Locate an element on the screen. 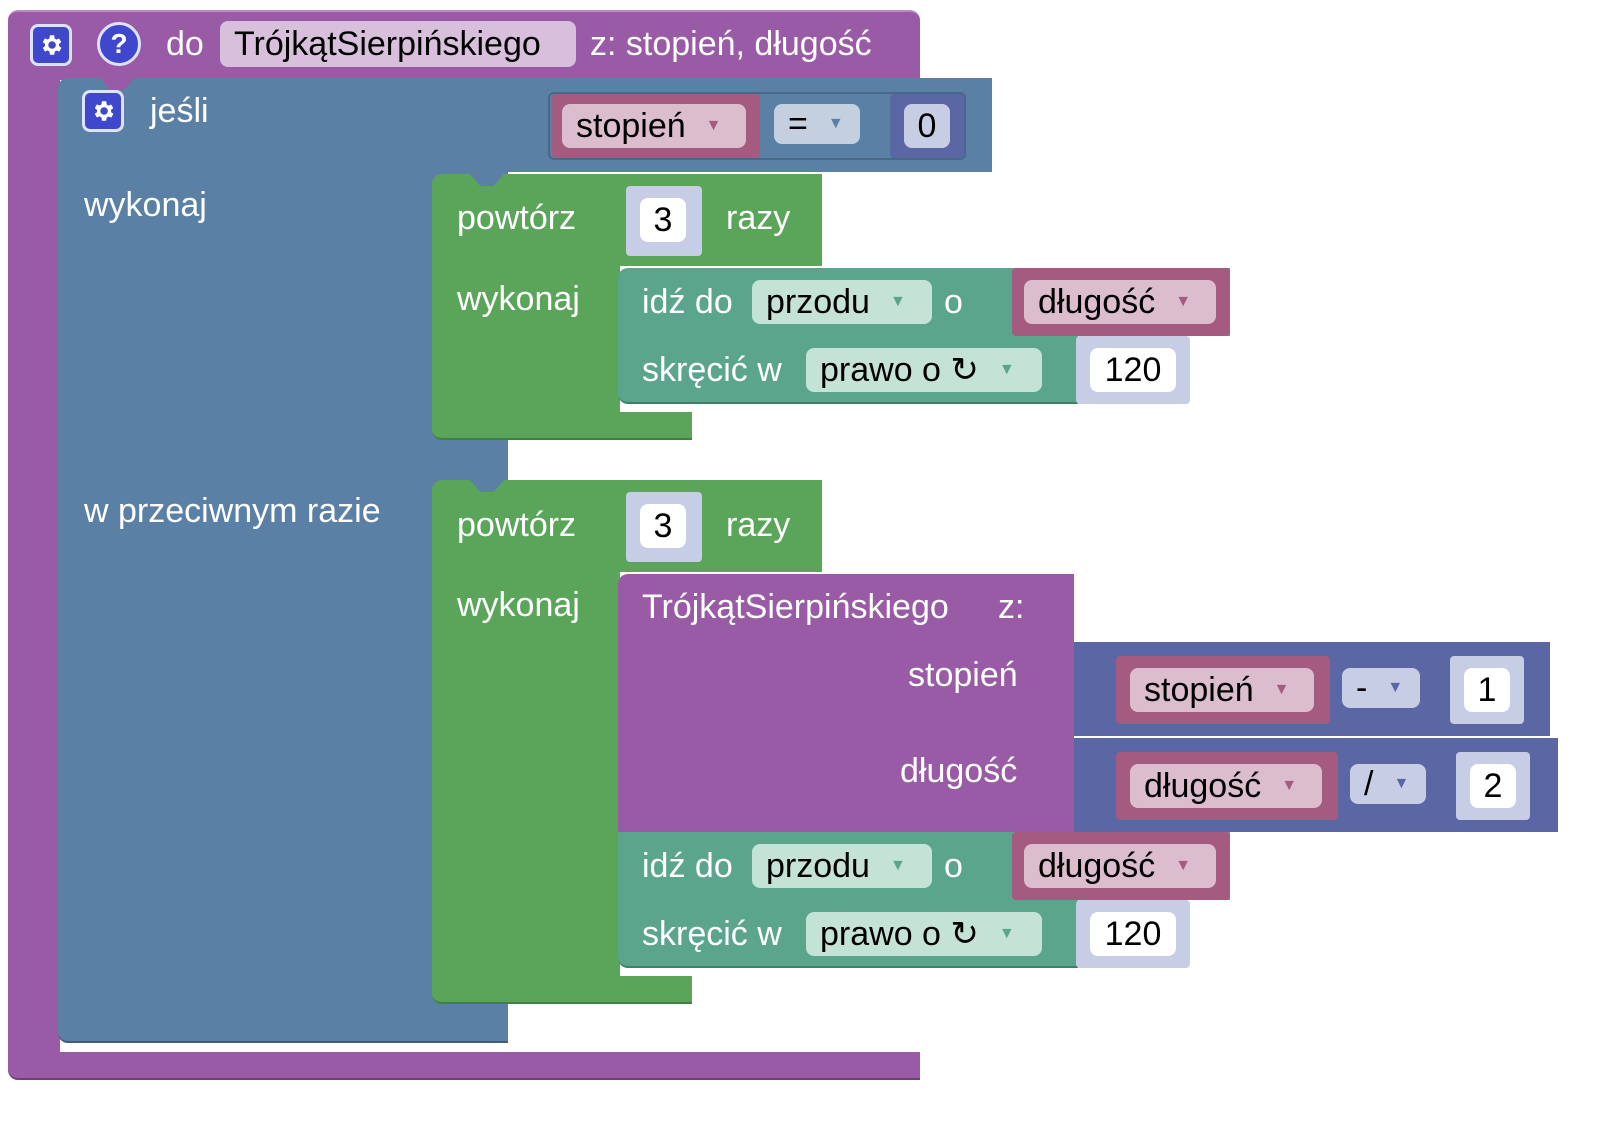 This screenshot has width=1621, height=1123. procedure-block-bottom-bar is located at coordinates (464, 1066).